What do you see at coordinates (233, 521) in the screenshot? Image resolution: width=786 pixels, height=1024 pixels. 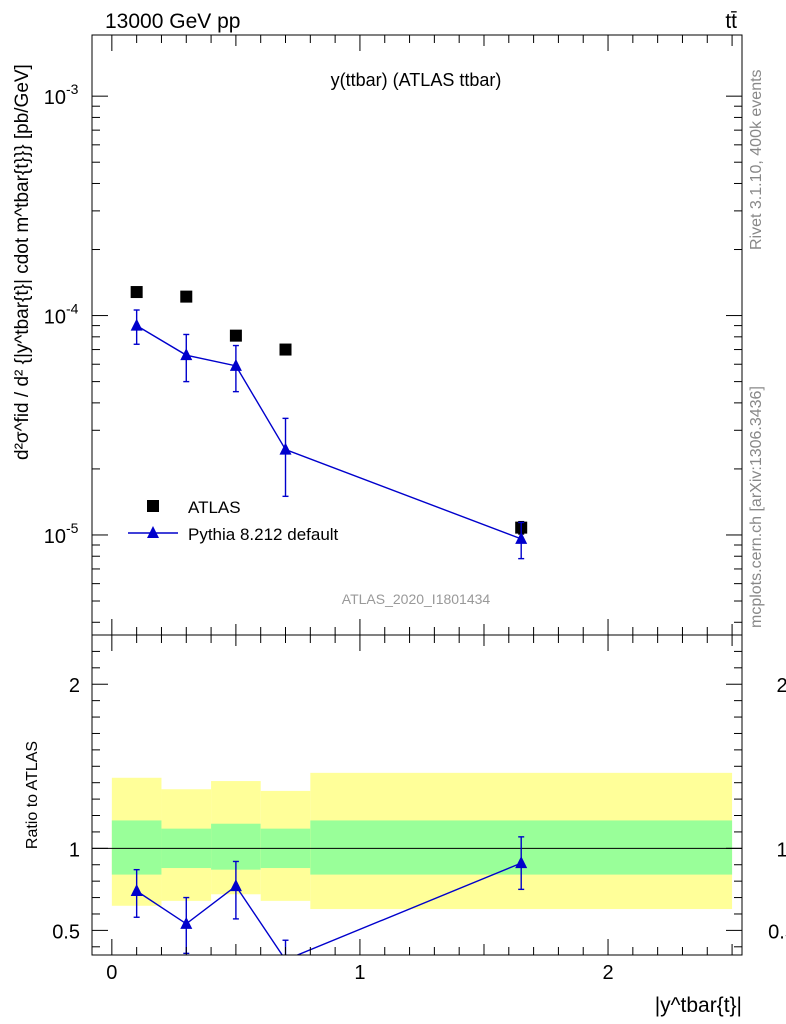 I see `legend: ATLAS Pythia 8.212 default` at bounding box center [233, 521].